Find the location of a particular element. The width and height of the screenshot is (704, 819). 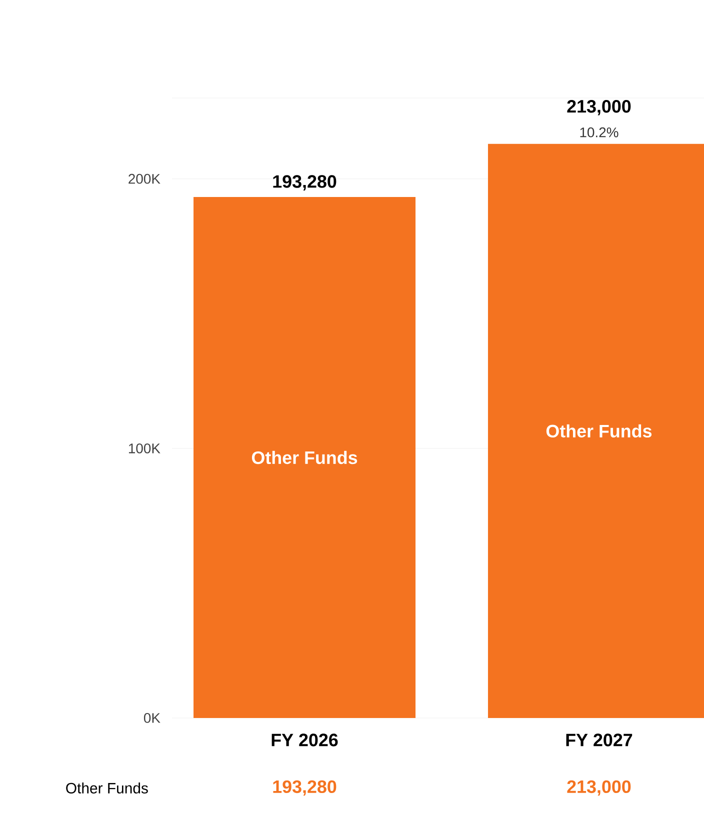

text: 193,280 is located at coordinates (304, 182).